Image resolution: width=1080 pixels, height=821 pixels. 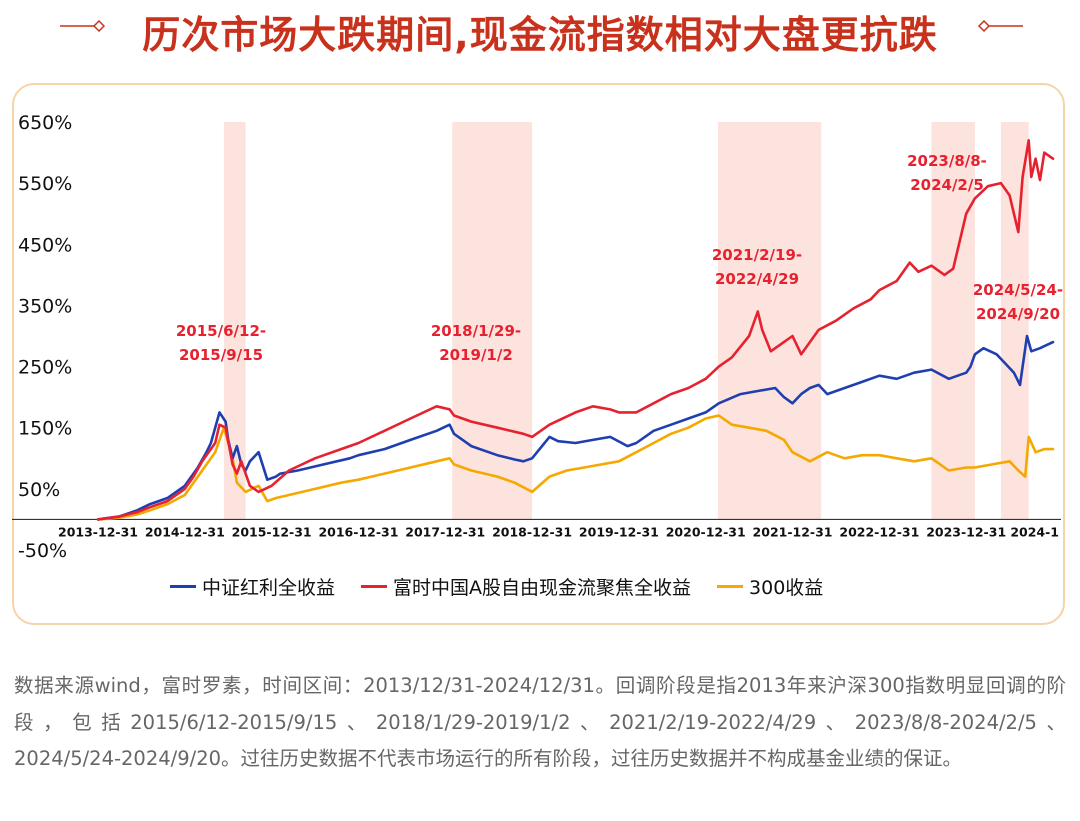 I want to click on y-tick-label-6: 50%, so click(x=39, y=490).